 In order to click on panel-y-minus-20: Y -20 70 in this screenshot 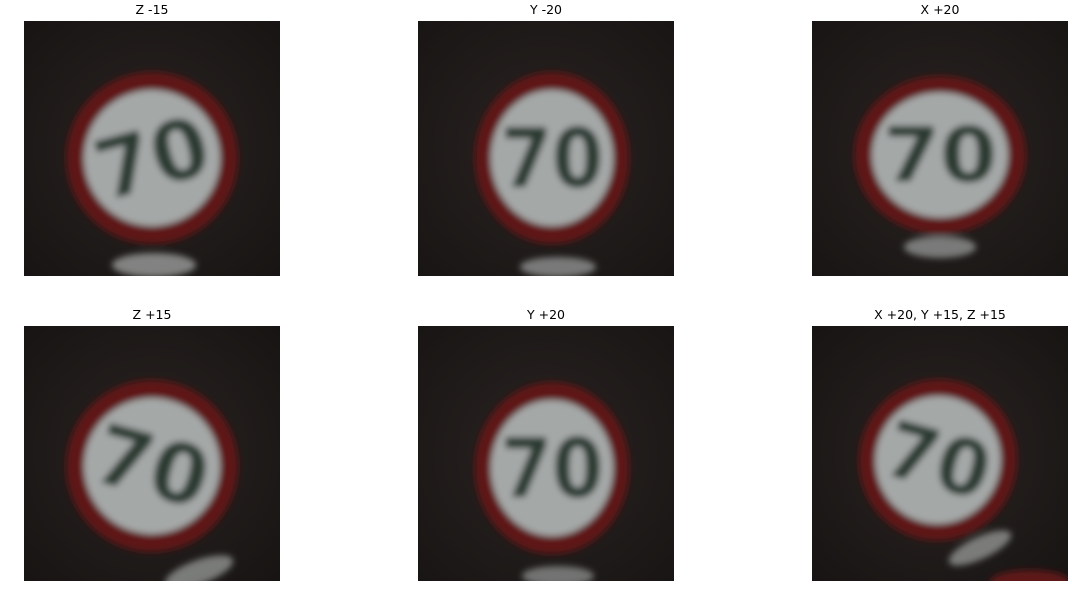, I will do `click(546, 138)`.